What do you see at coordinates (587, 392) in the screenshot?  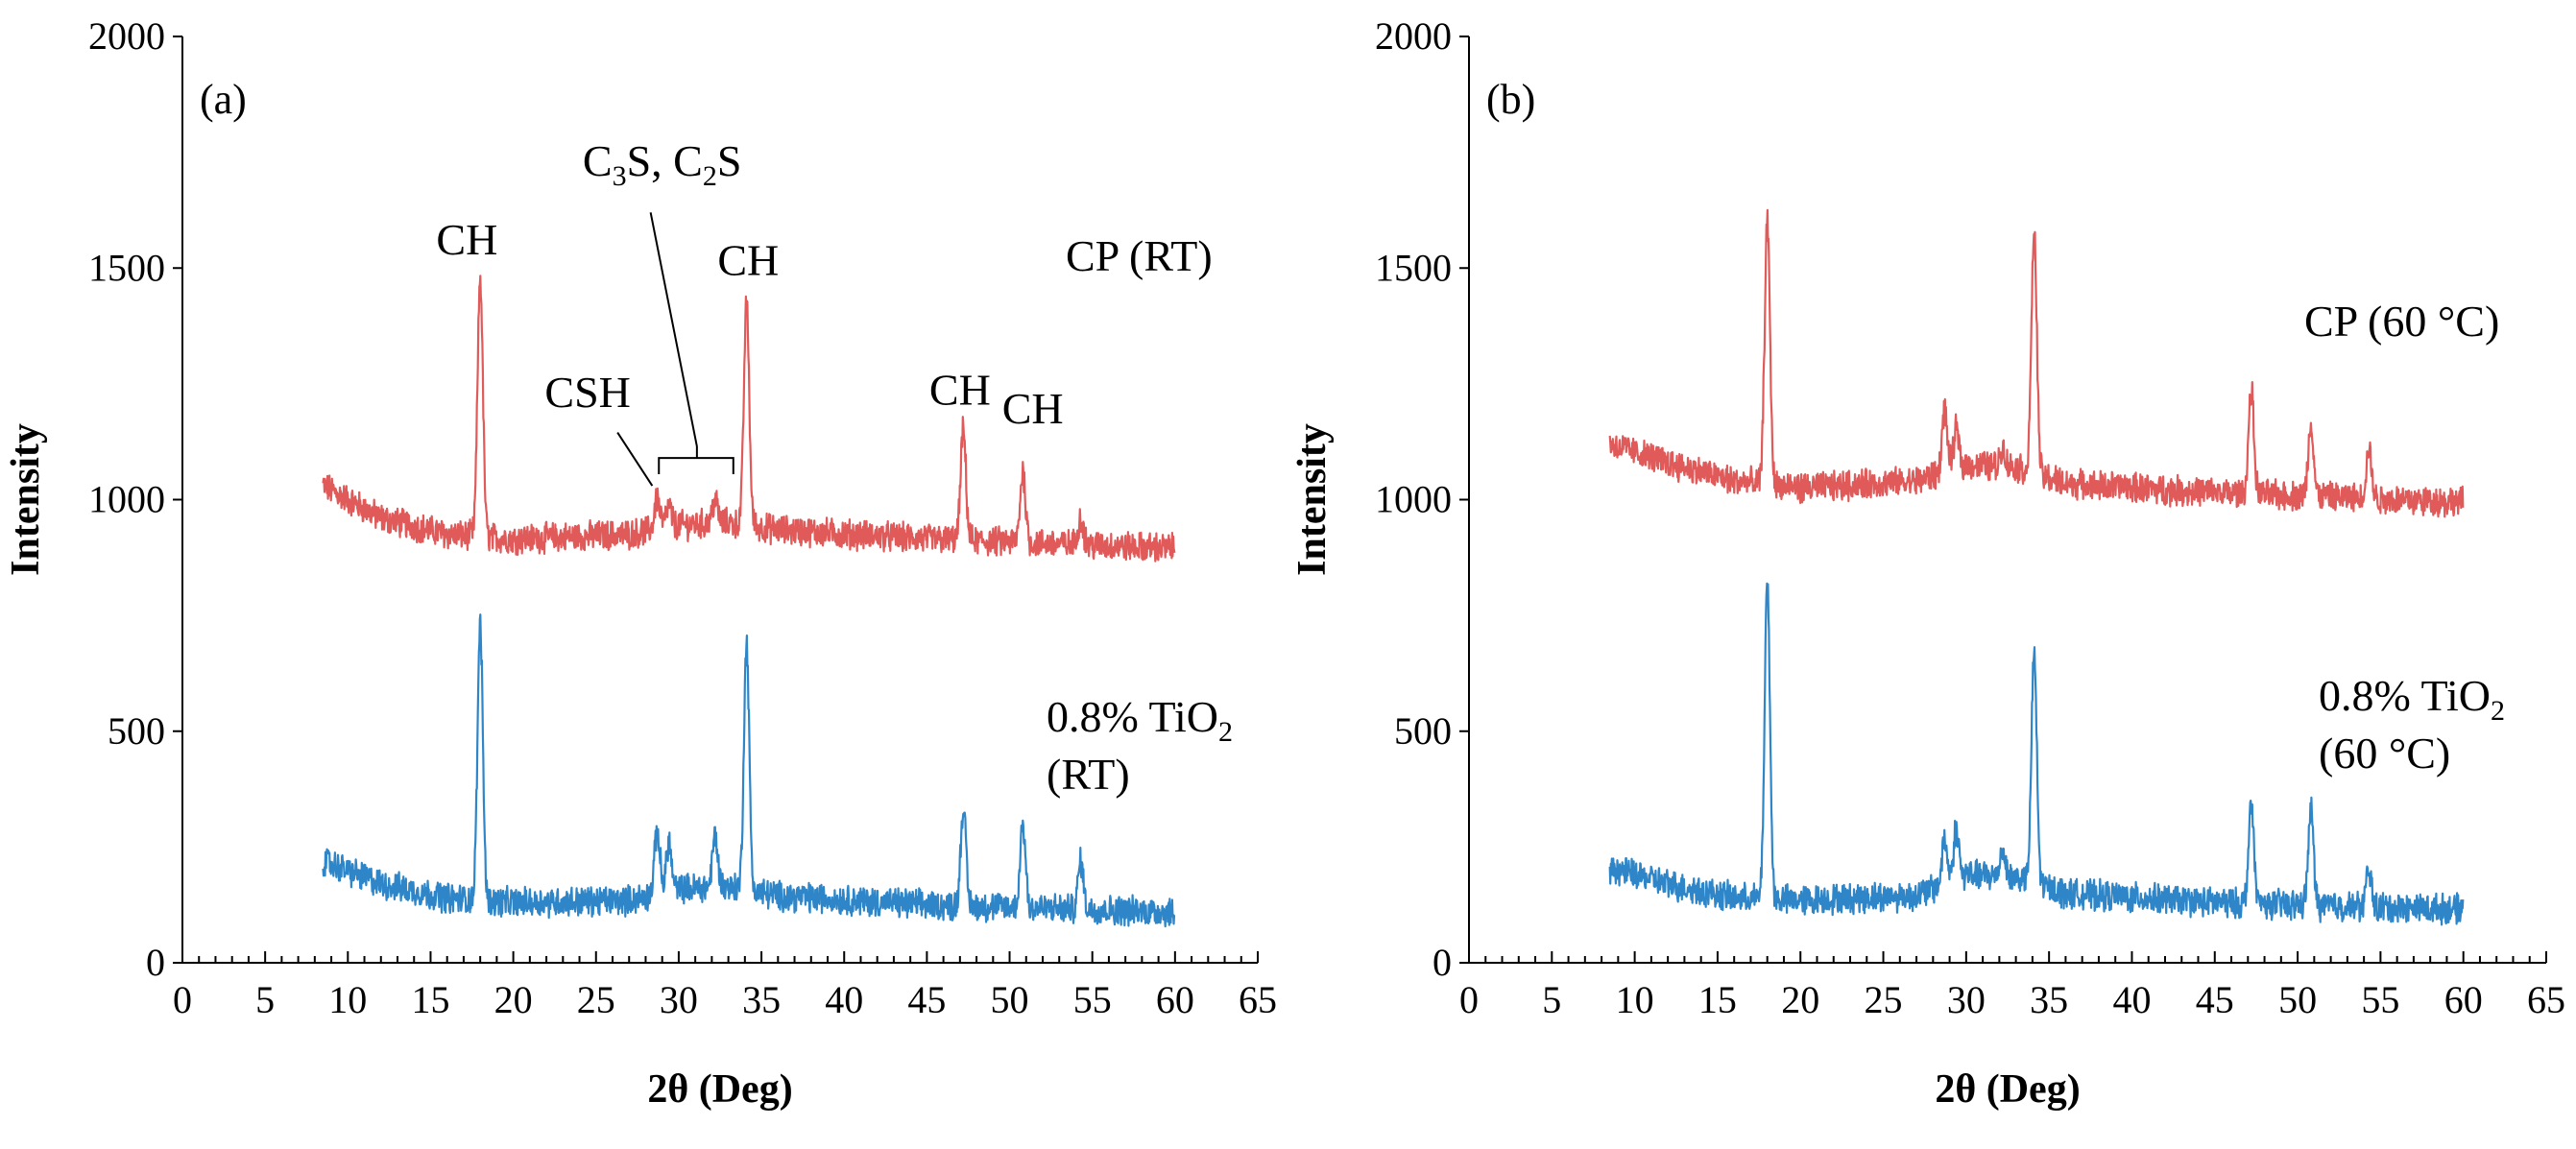 I see `peak-annotation: CSH` at bounding box center [587, 392].